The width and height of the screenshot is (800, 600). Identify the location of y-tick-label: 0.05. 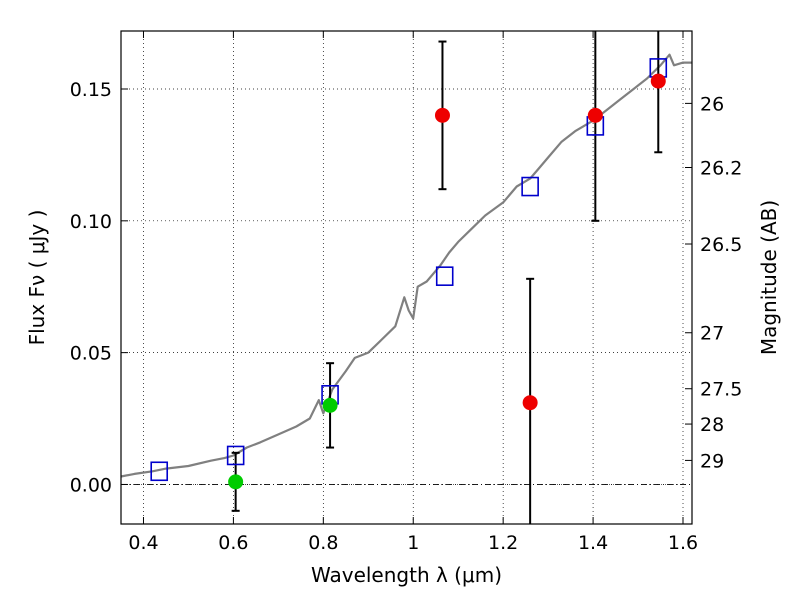
(91, 354).